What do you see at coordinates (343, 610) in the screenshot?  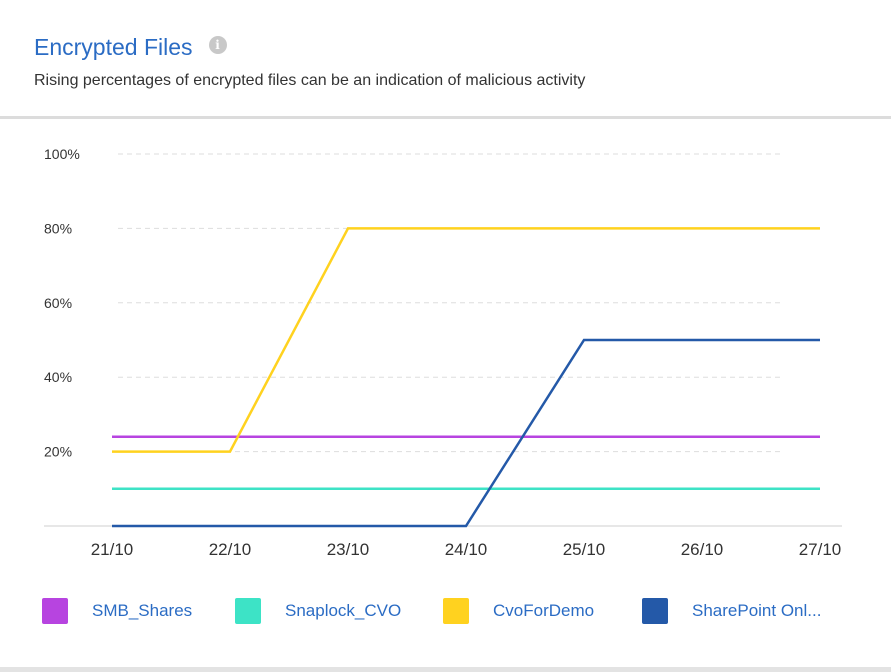 I see `legend-label: Snaplock_CVO` at bounding box center [343, 610].